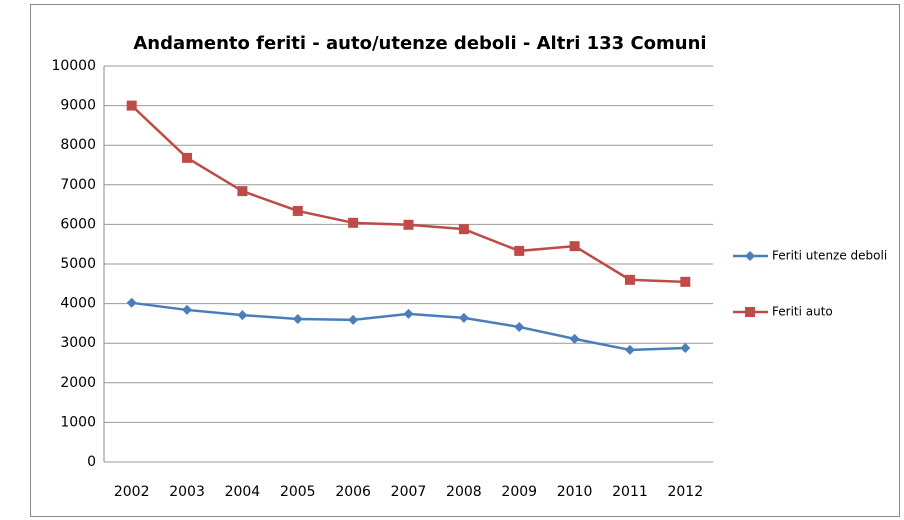 The image size is (904, 520). What do you see at coordinates (829, 256) in the screenshot?
I see `legend-label: Feriti utenze deboli` at bounding box center [829, 256].